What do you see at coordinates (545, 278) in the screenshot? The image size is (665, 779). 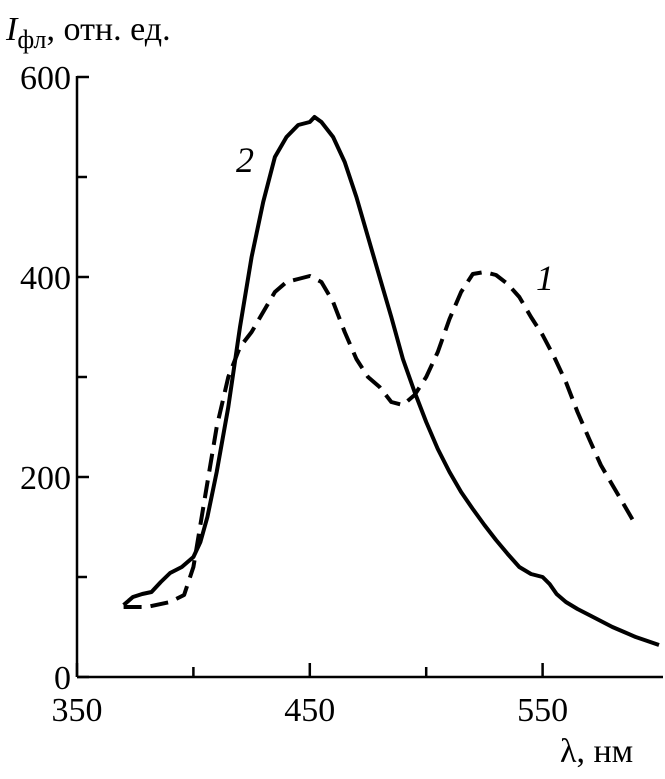 I see `series-label-1: 1` at bounding box center [545, 278].